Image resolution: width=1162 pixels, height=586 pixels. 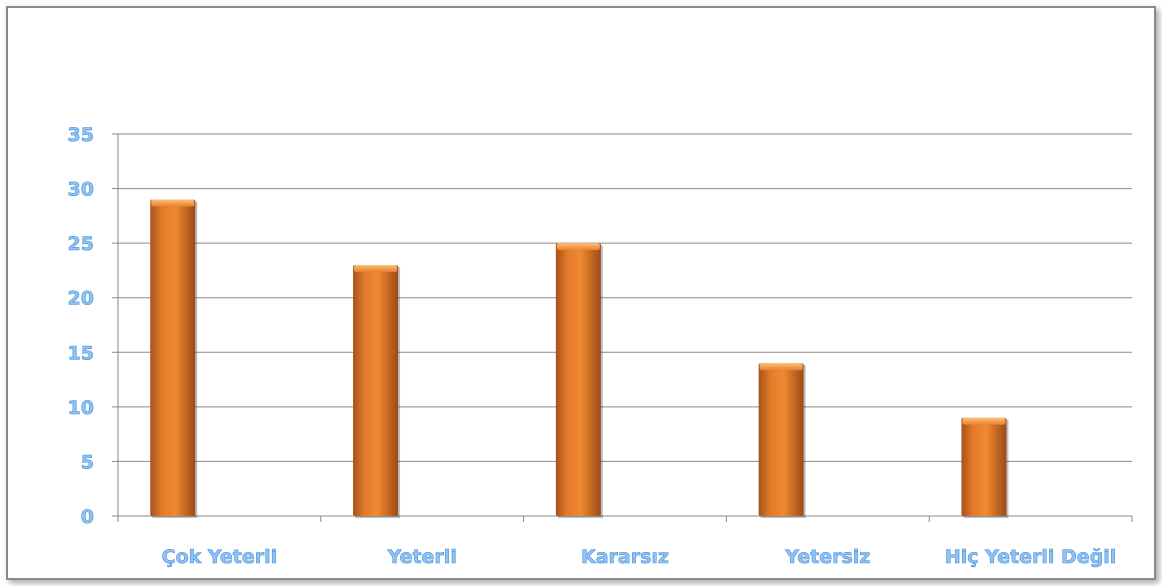 What do you see at coordinates (81, 190) in the screenshot?
I see `y-tick-label: 30` at bounding box center [81, 190].